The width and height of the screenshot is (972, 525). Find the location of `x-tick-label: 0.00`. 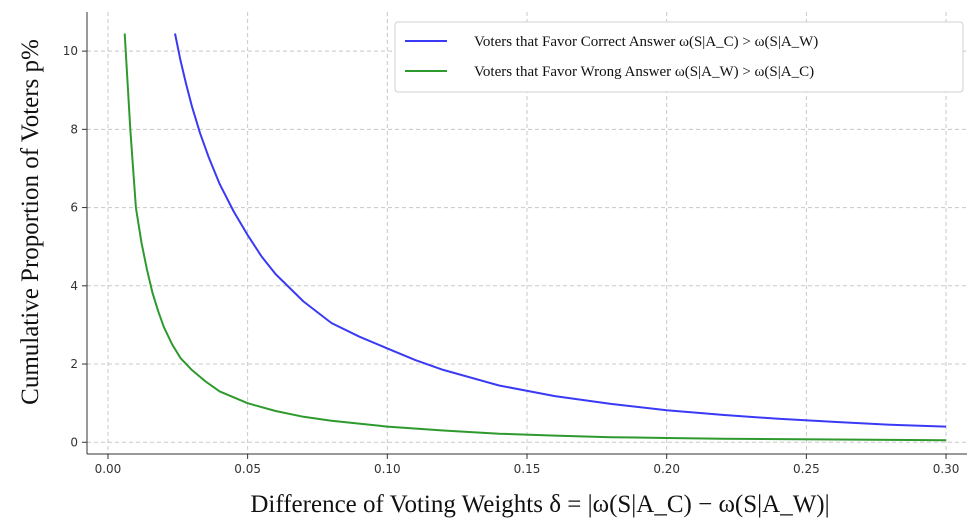

x-tick-label: 0.00 is located at coordinates (108, 469).